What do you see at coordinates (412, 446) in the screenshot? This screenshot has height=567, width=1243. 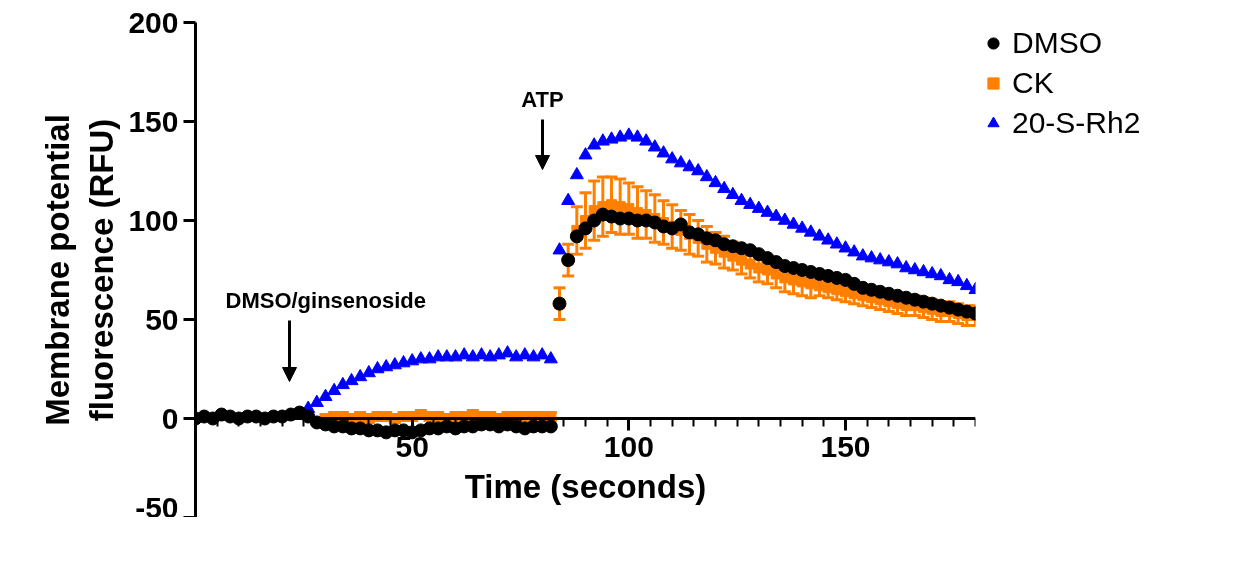 I see `x-tick-label: 50` at bounding box center [412, 446].